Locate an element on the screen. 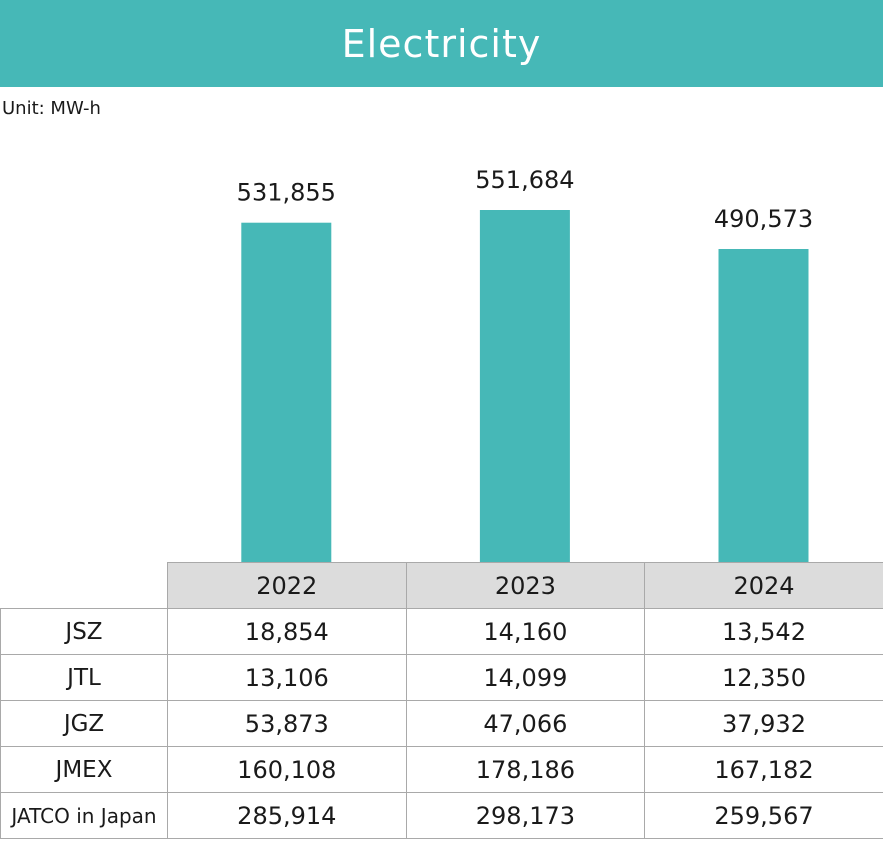 The image size is (883, 851). table-cell: 259,567 is located at coordinates (763, 815).